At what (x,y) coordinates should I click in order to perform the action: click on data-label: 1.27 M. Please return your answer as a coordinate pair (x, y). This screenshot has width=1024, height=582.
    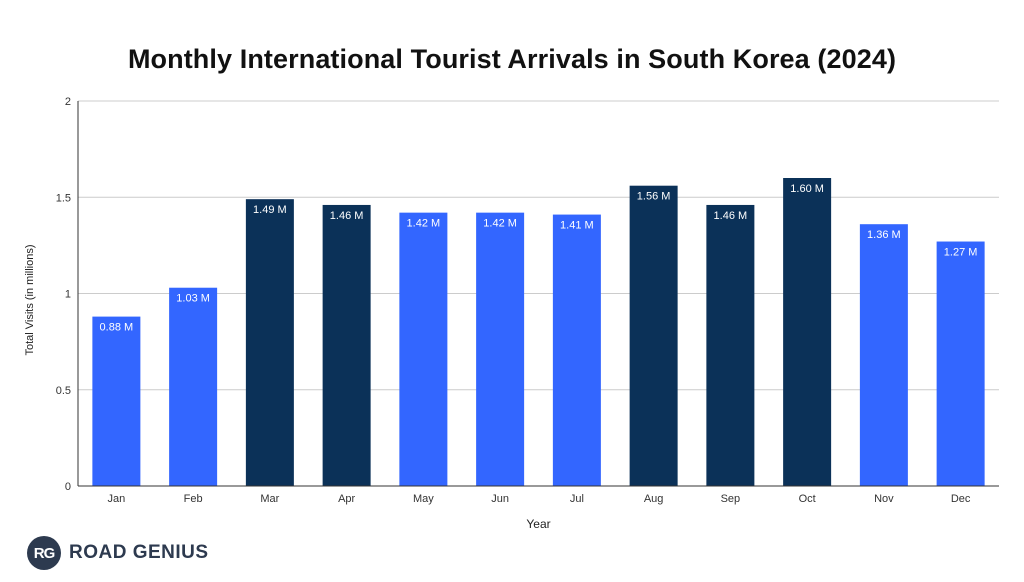
    Looking at the image, I should click on (961, 253).